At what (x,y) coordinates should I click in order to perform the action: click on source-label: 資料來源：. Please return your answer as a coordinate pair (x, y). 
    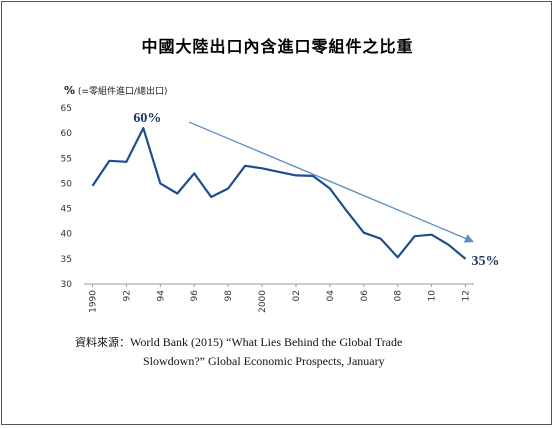
    Looking at the image, I should click on (102, 342).